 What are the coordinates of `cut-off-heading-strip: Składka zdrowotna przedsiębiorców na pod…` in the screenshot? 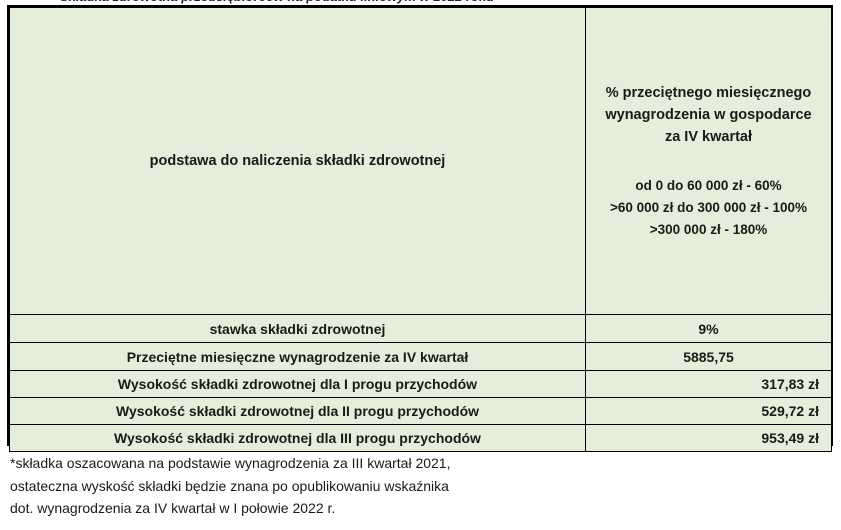 It's located at (420, 2).